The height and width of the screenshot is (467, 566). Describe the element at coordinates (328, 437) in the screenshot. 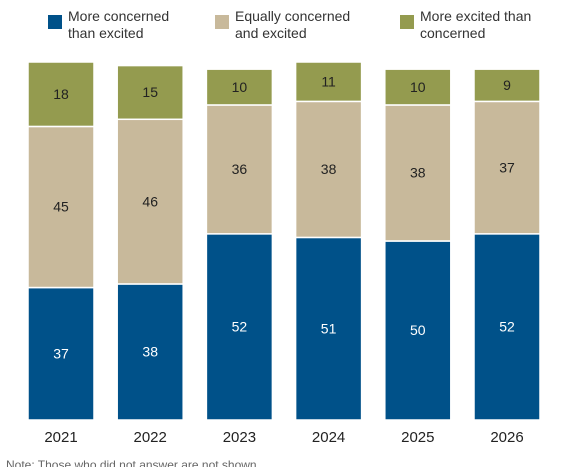

I see `x-tick-label: 2024` at that location.